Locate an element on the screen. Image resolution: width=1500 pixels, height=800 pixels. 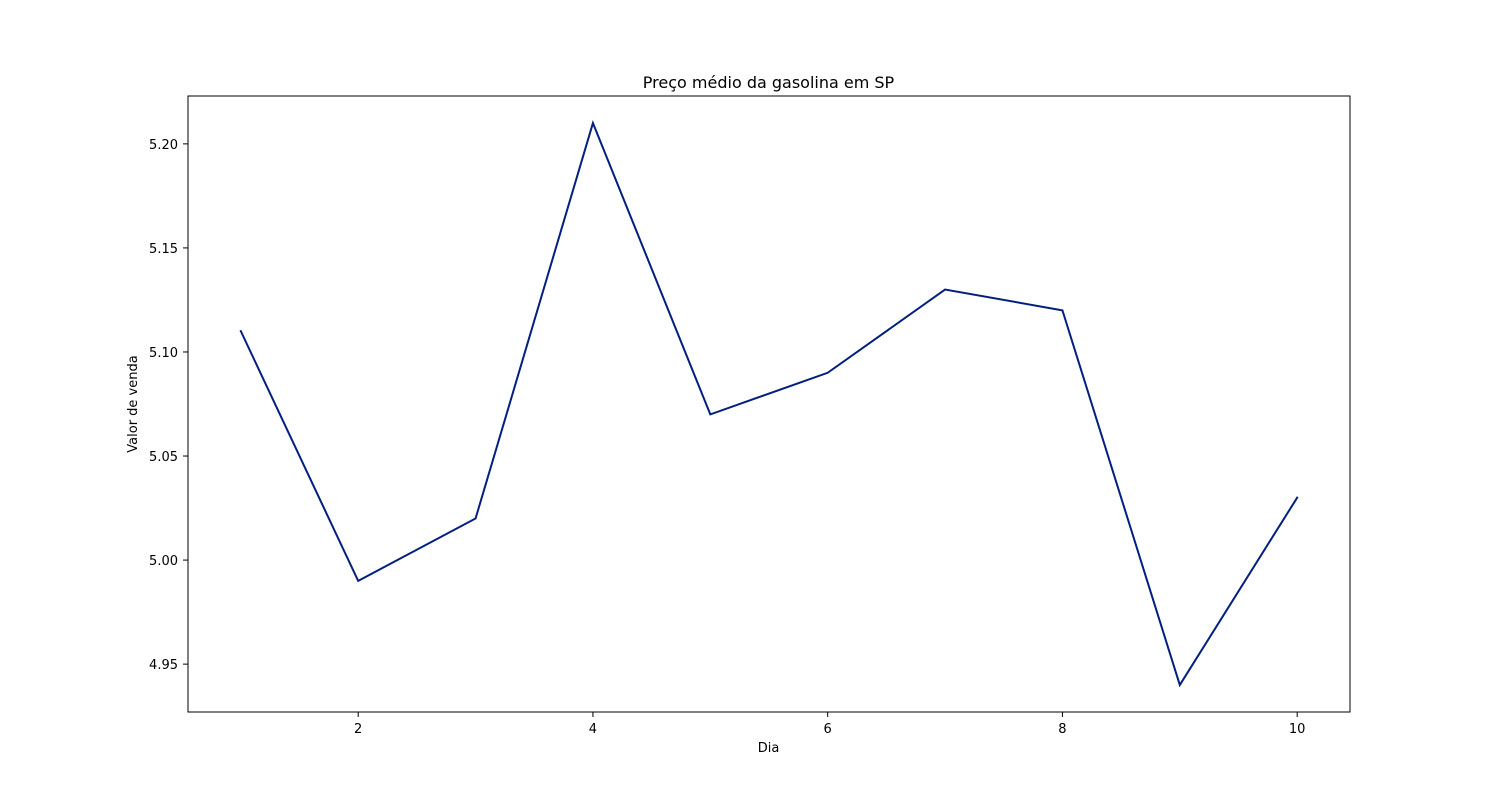
x-tick-label: 8 is located at coordinates (1062, 729).